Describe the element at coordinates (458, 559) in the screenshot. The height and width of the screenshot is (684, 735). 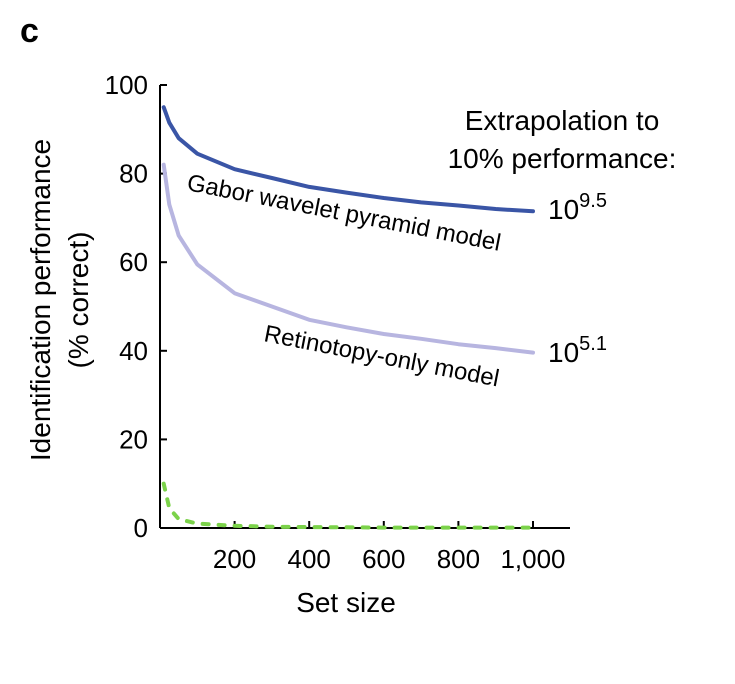
I see `x-tick-label: 800` at that location.